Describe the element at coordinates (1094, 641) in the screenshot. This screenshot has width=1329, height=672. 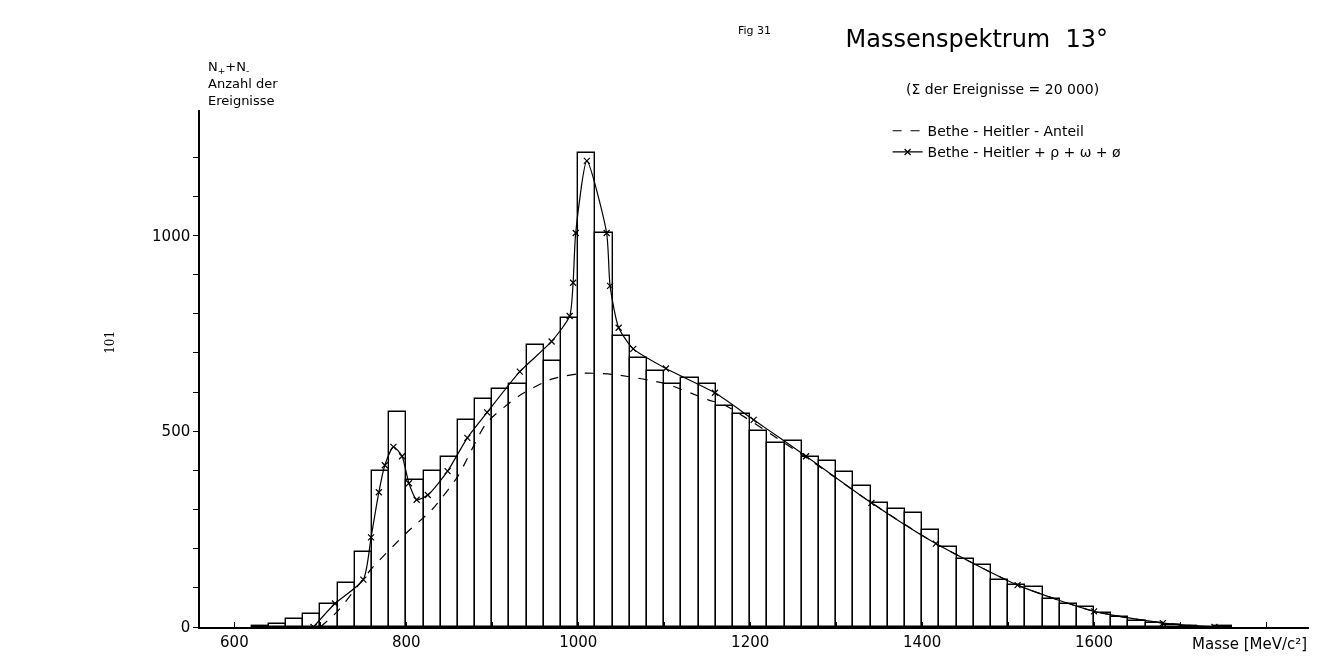
I see `x-tick-label: 1600` at that location.